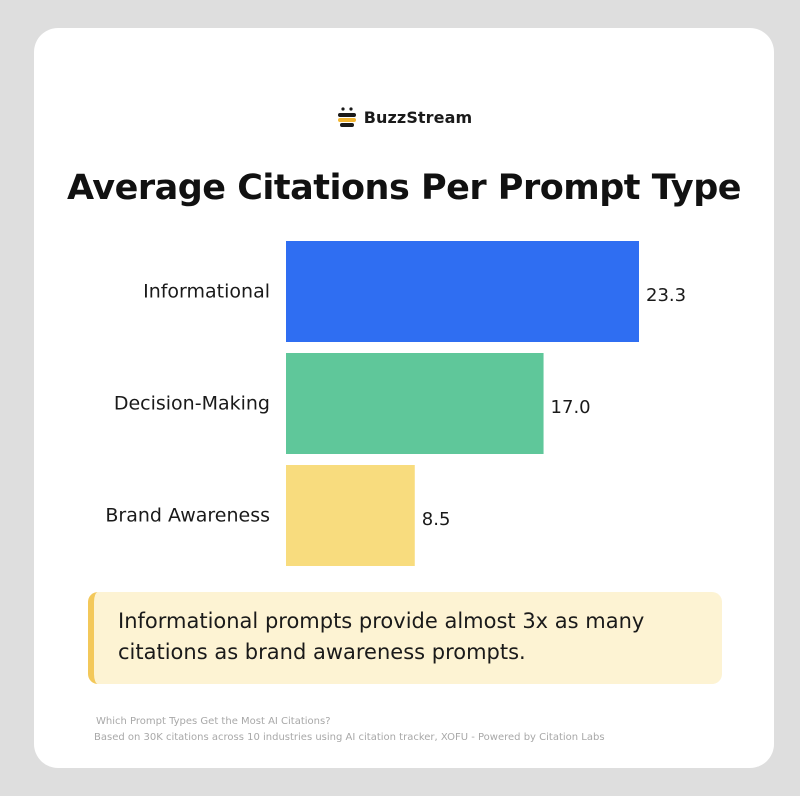  I want to click on chart-title: Average Citations Per Prompt Type, so click(404, 188).